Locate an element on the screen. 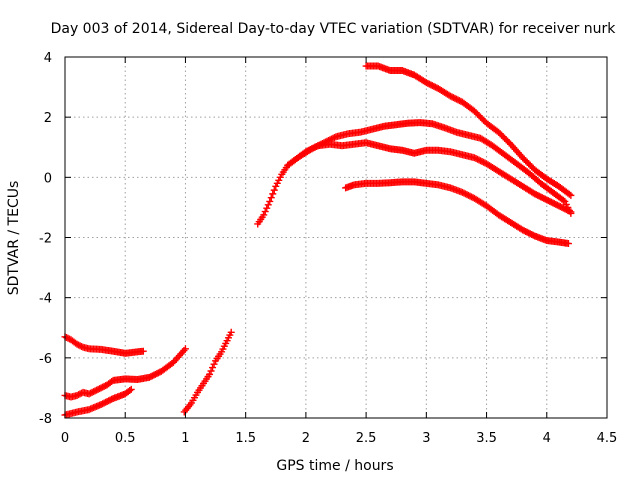  y-tick-label: 4 is located at coordinates (48, 58).